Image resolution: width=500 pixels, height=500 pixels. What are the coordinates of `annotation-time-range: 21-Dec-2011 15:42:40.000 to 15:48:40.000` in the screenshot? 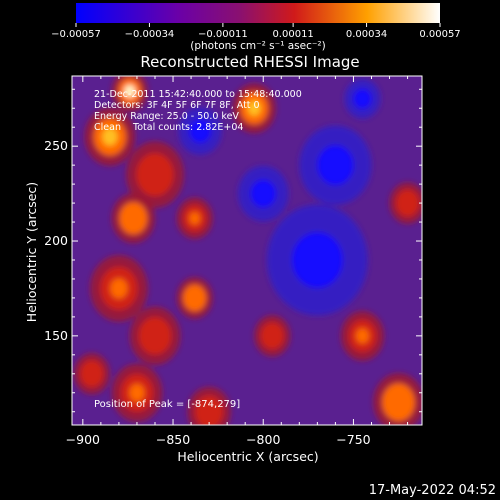 It's located at (198, 94).